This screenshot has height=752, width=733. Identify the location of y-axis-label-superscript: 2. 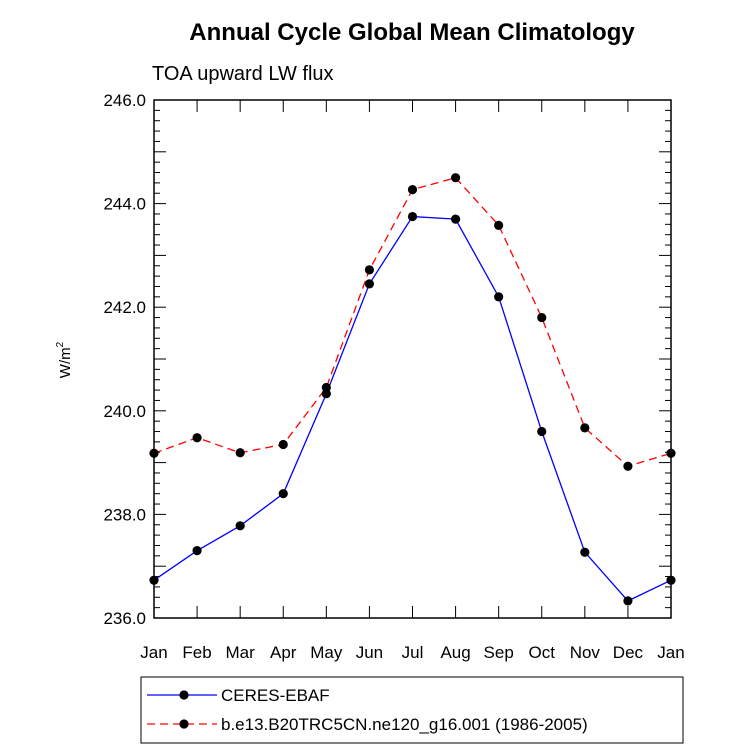
(60, 344).